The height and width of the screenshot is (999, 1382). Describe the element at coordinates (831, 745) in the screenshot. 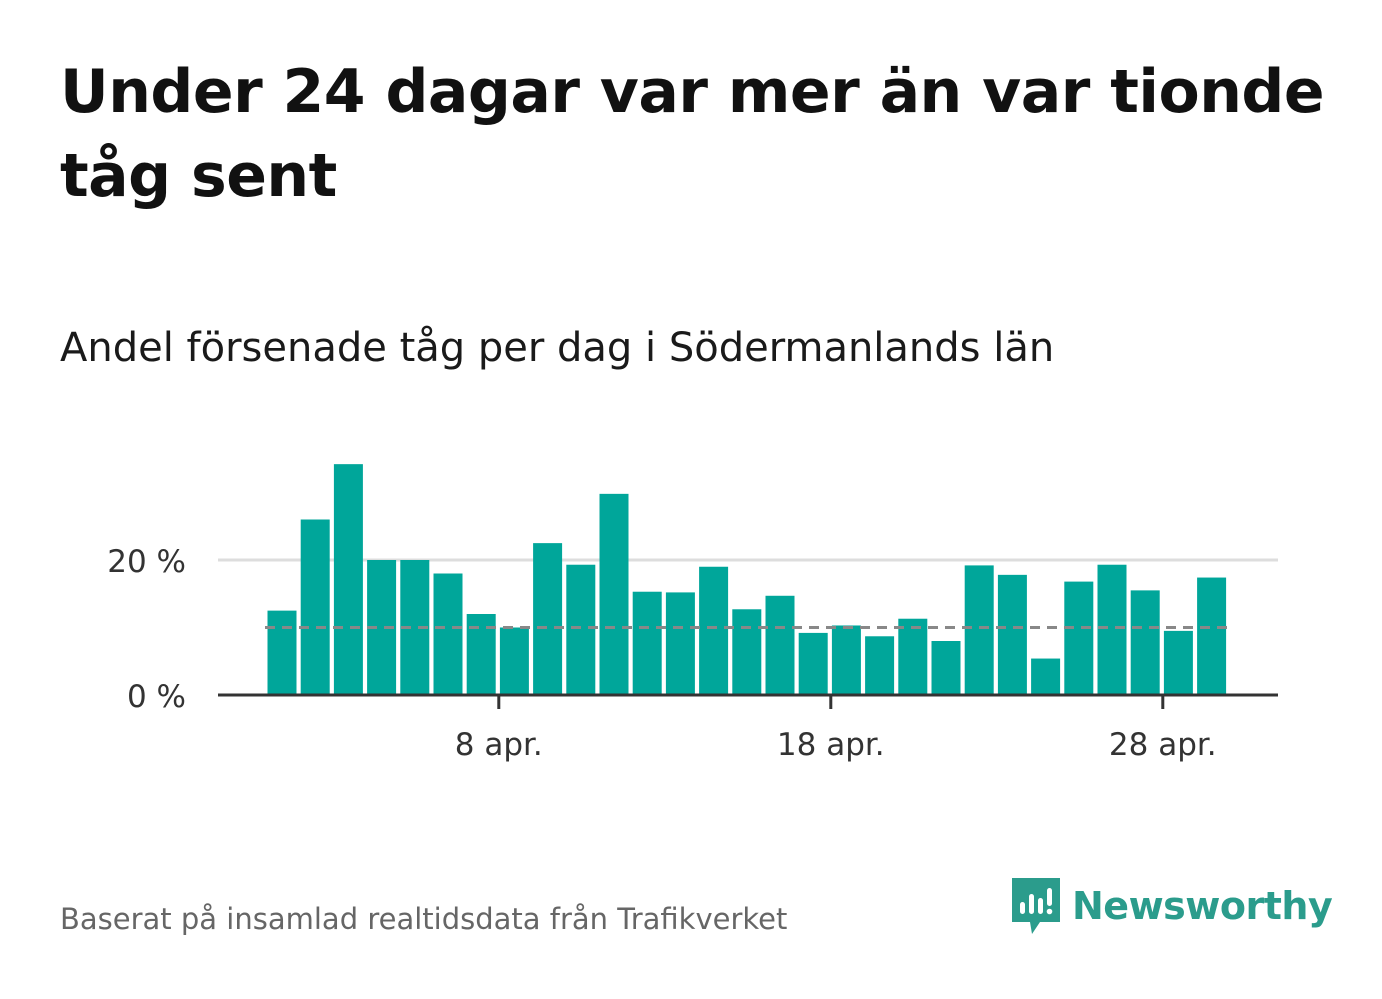

I see `x-tick-label: 18 apr.` at that location.